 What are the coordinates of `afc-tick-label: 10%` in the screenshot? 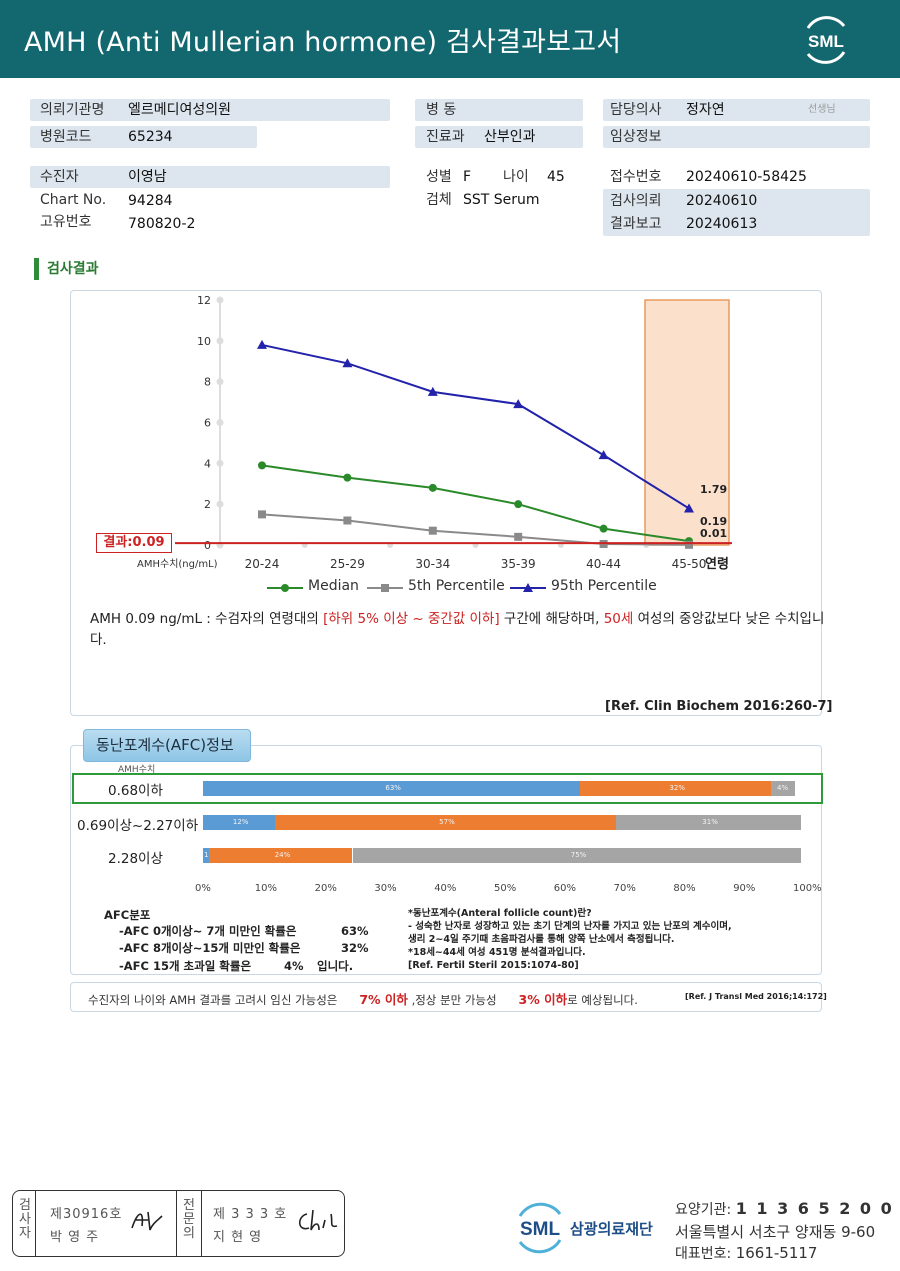 It's located at (266, 888).